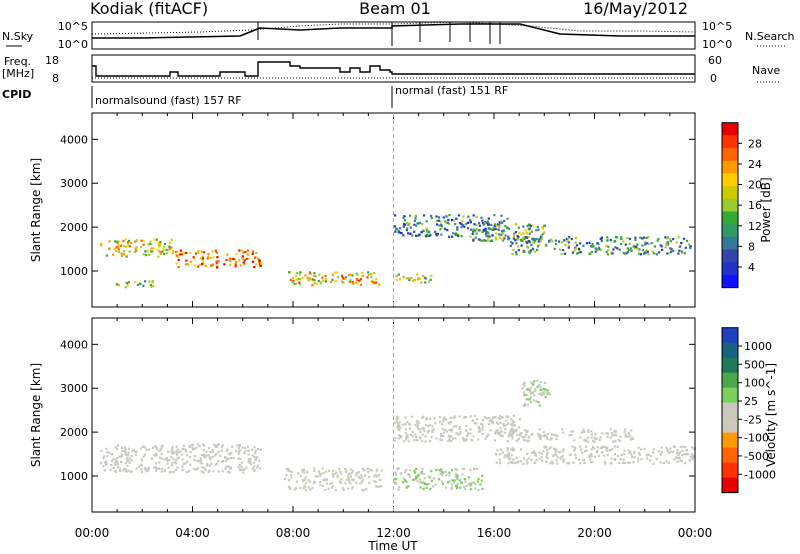 The width and height of the screenshot is (800, 554). What do you see at coordinates (756, 456) in the screenshot?
I see `colorbar-label: -500` at bounding box center [756, 456].